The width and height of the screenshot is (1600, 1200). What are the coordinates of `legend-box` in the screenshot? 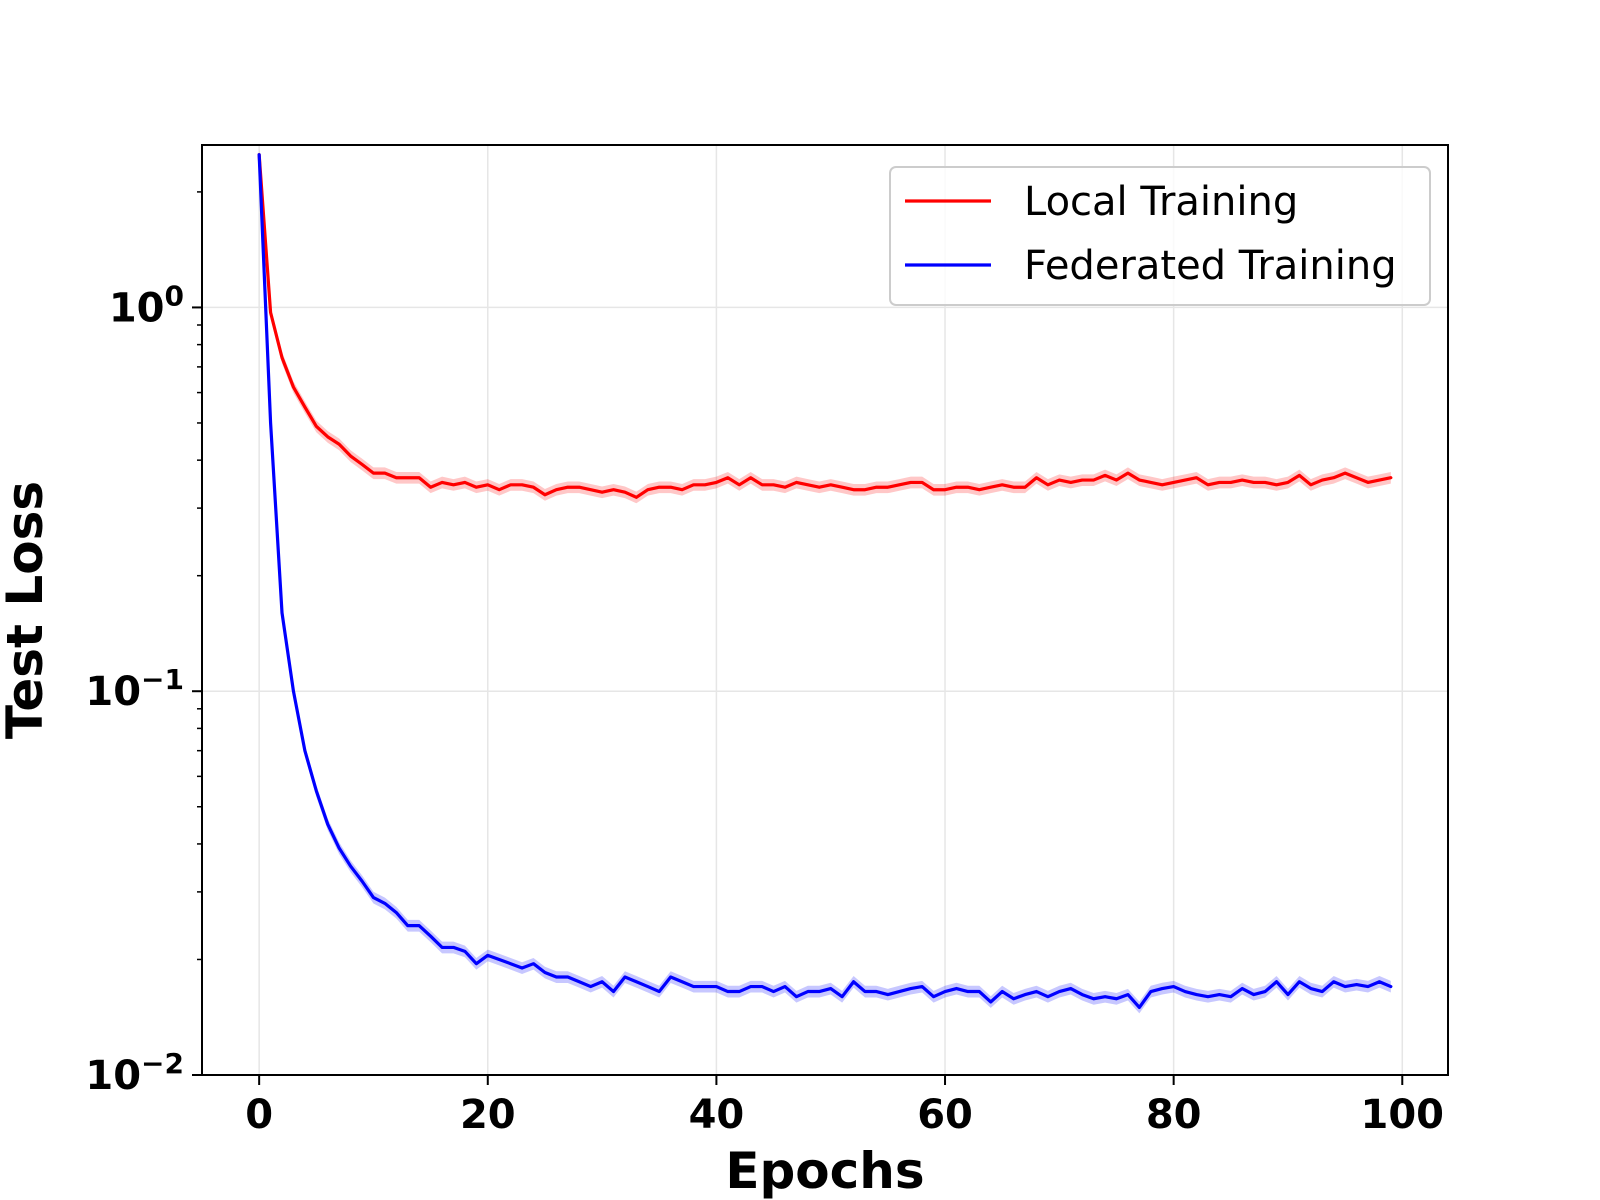 It's located at (1160, 236).